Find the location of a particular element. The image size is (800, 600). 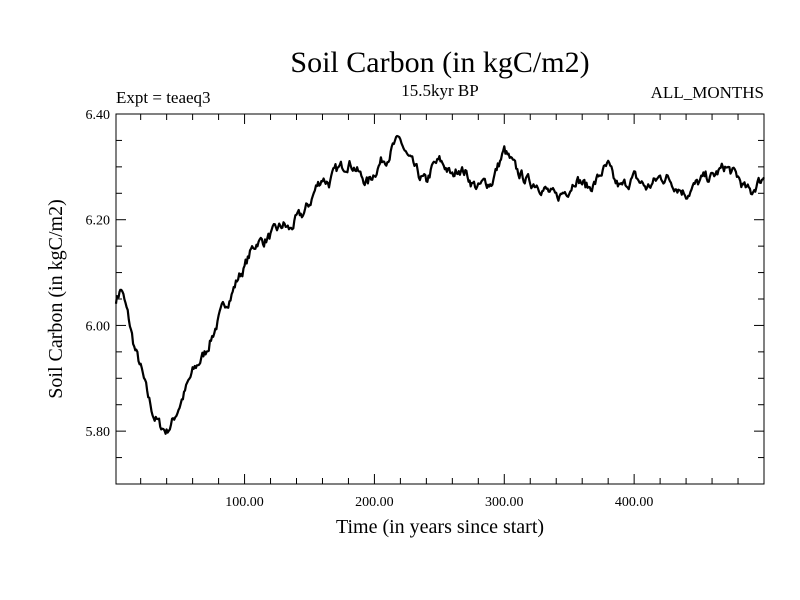

x-tick-labels: 100.00 200.00 300.00 400.00 is located at coordinates (439, 502).